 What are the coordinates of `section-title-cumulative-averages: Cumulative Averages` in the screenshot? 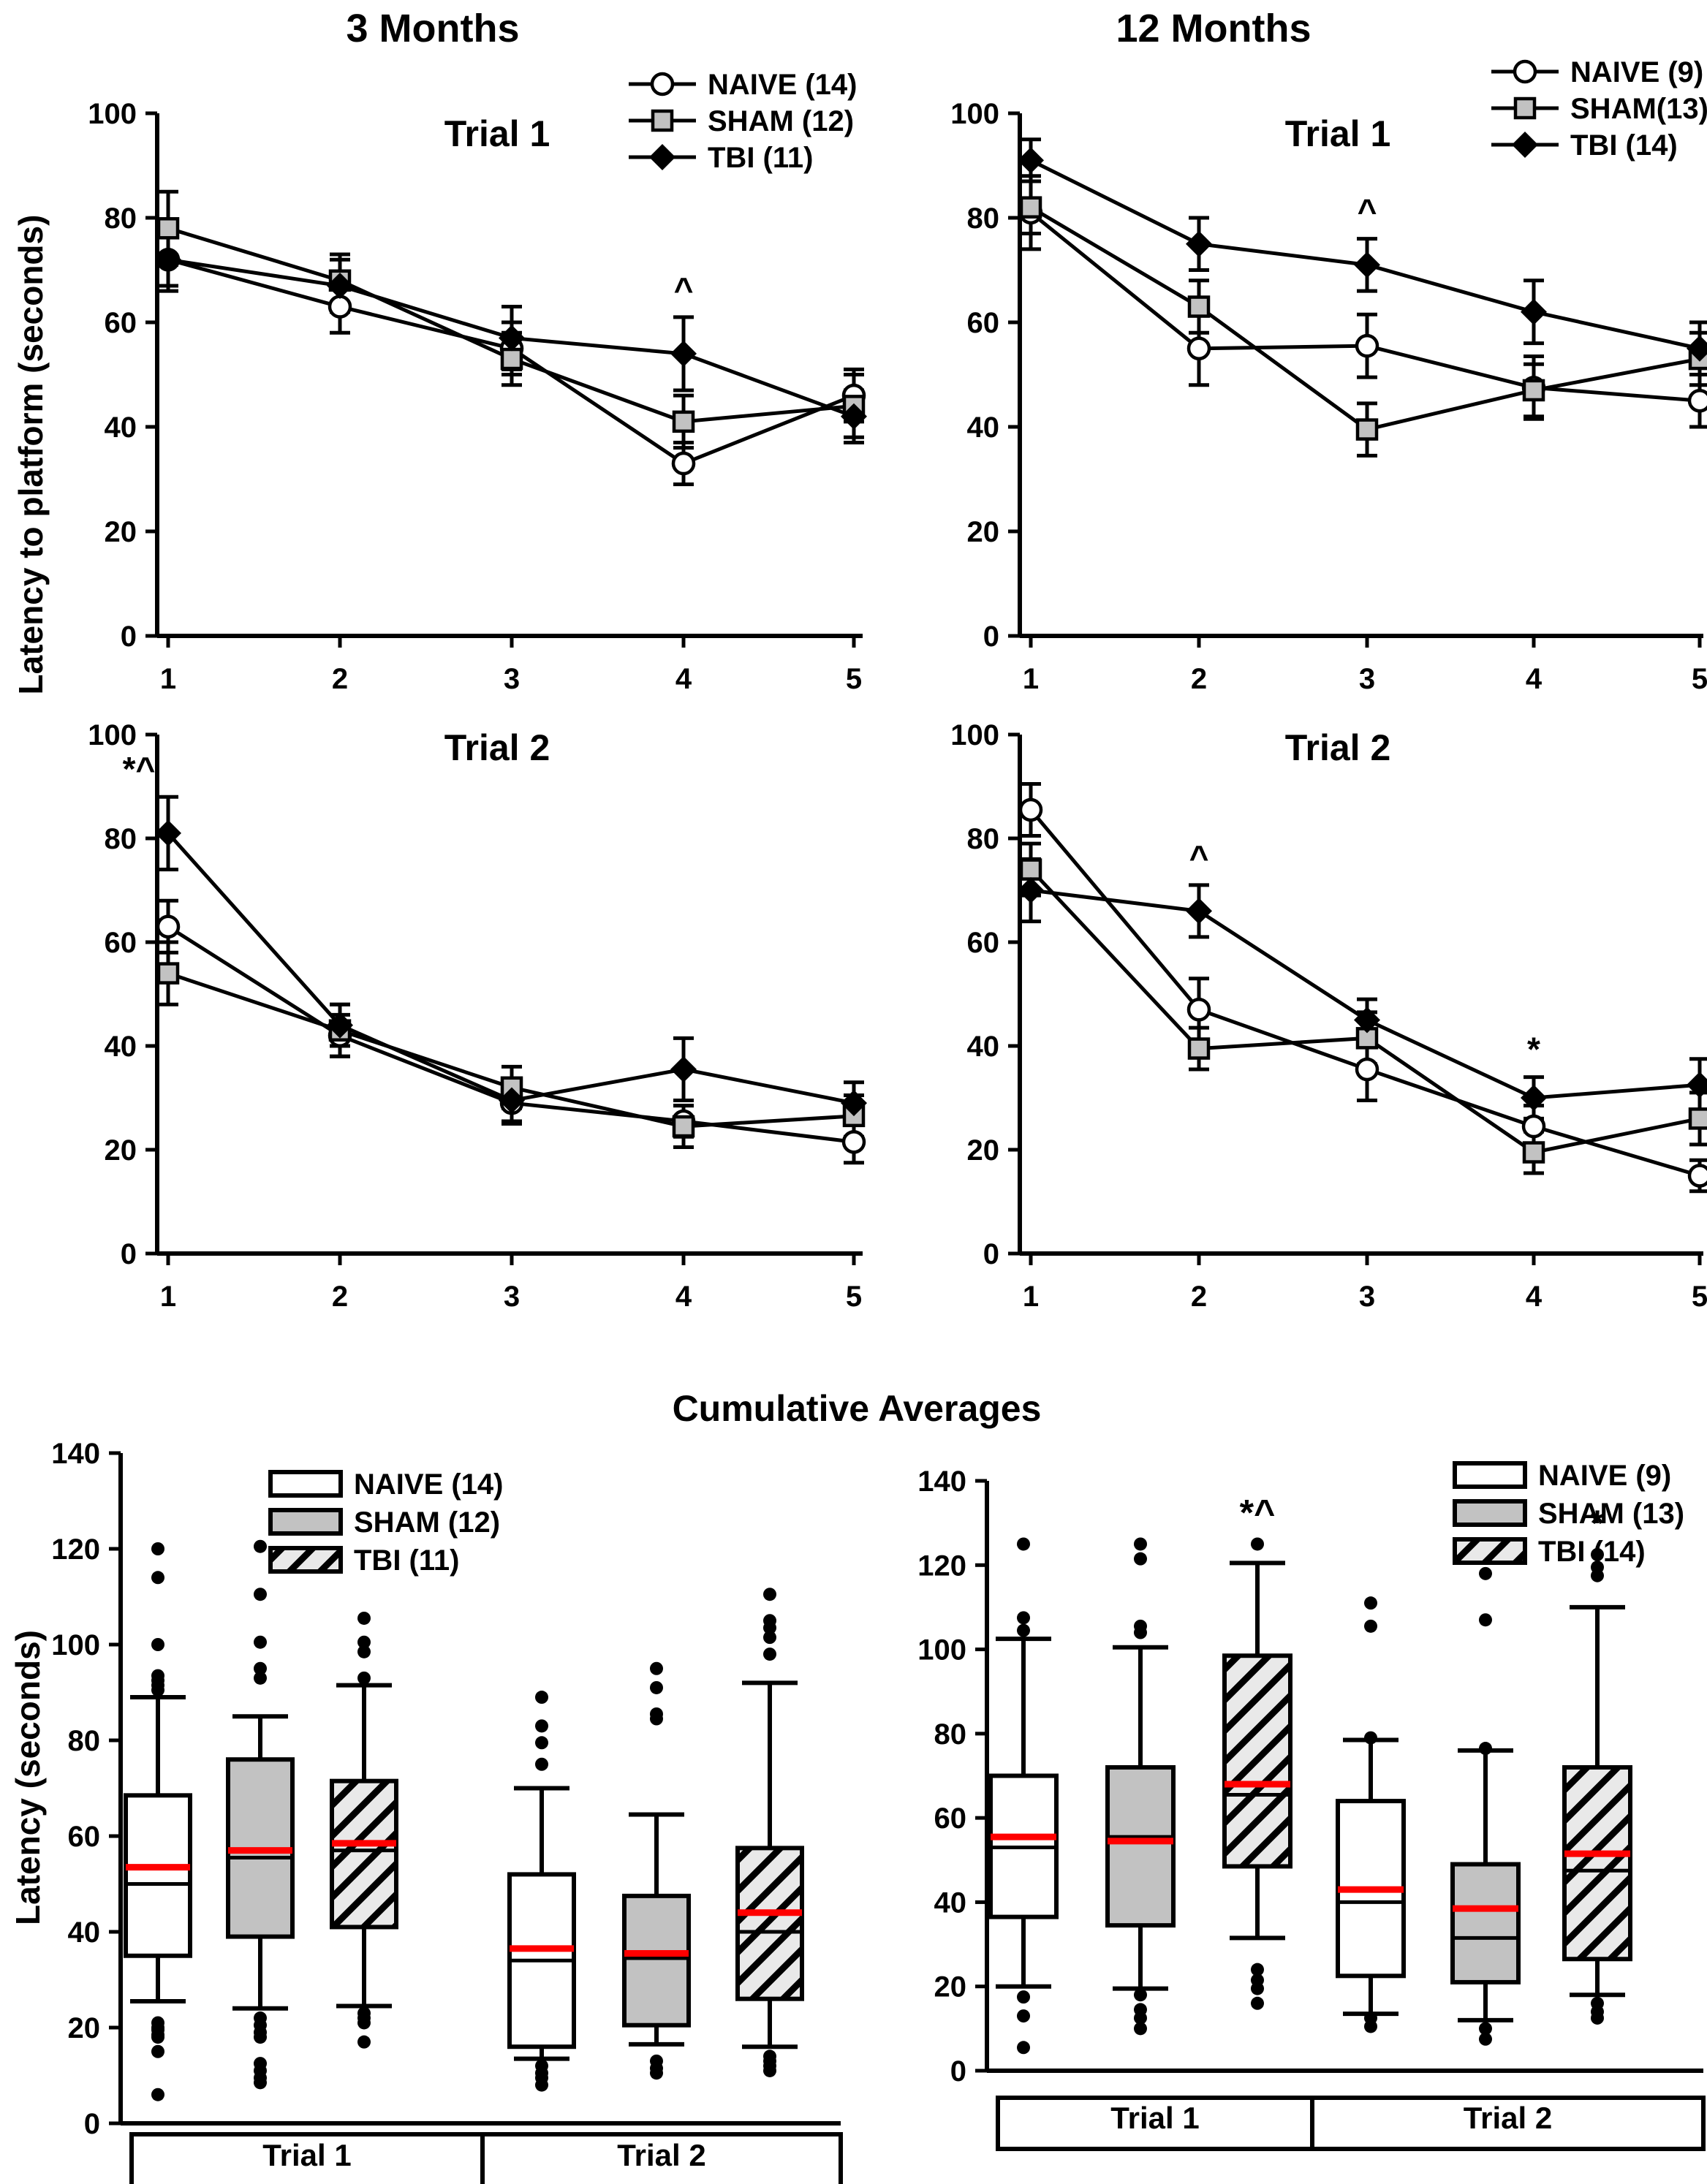 It's located at (857, 1408).